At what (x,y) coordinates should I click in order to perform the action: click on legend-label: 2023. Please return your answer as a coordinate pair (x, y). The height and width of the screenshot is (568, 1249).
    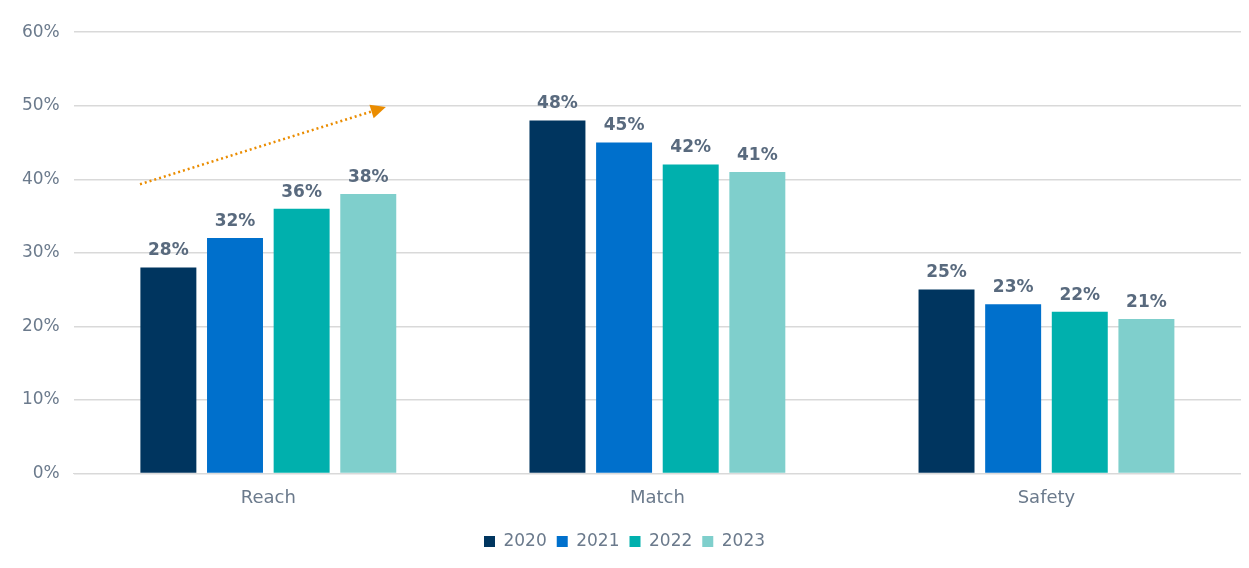
    Looking at the image, I should click on (743, 539).